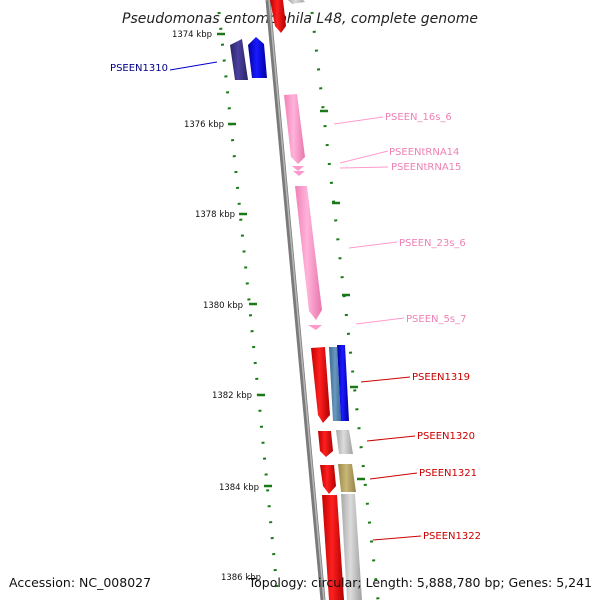 The image size is (600, 600). I want to click on gene-trna14, so click(298, 168).